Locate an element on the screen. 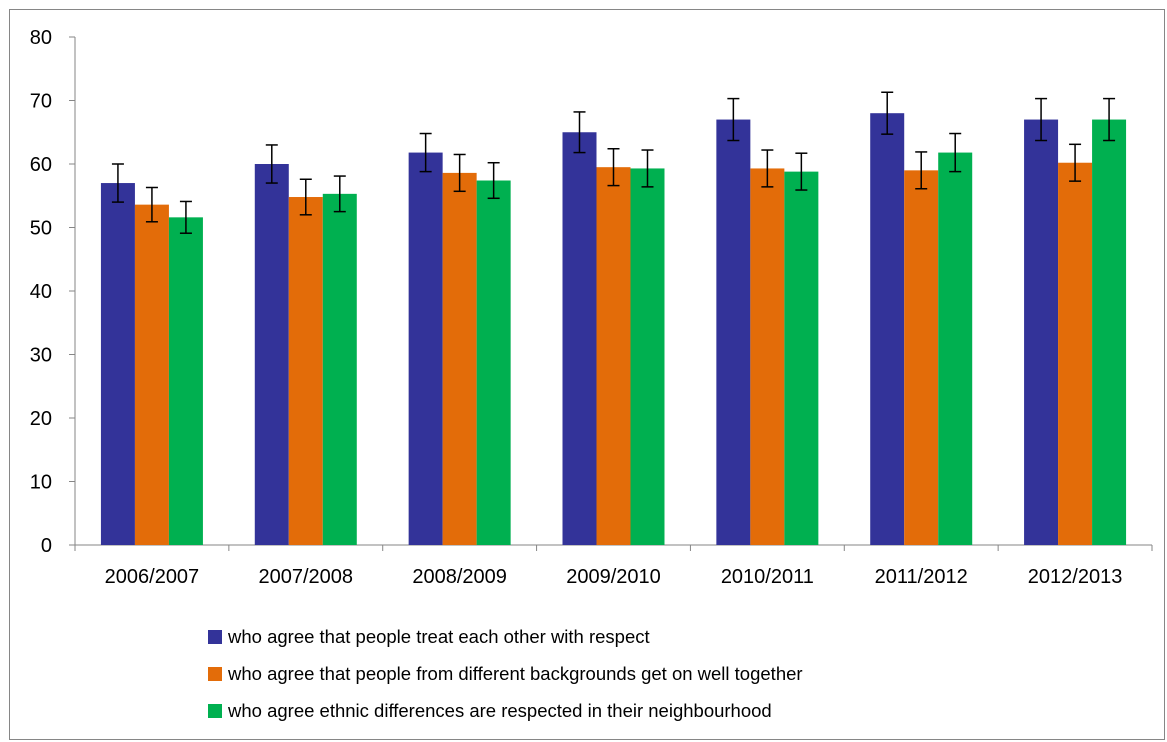  x-tick-label: 2012/2013 is located at coordinates (1075, 577).